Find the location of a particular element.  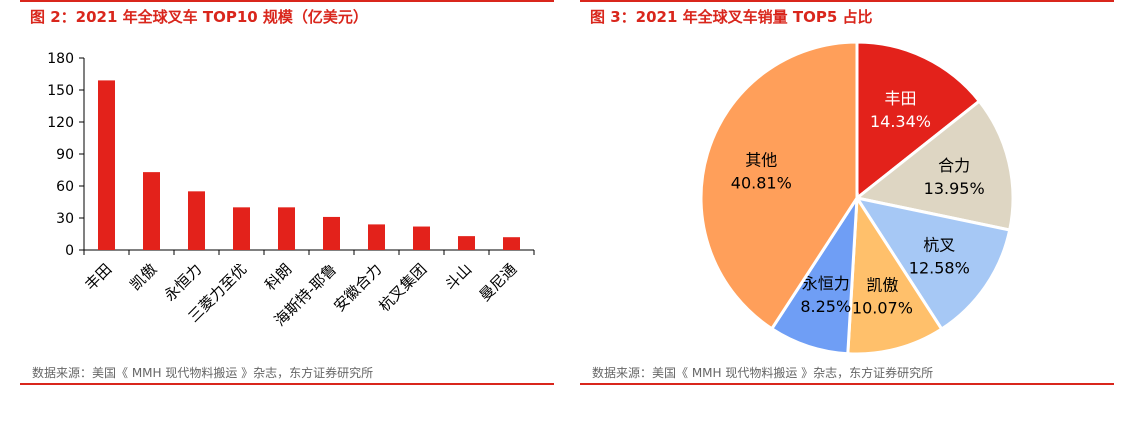

y-tick-label: 150 is located at coordinates (60, 91).